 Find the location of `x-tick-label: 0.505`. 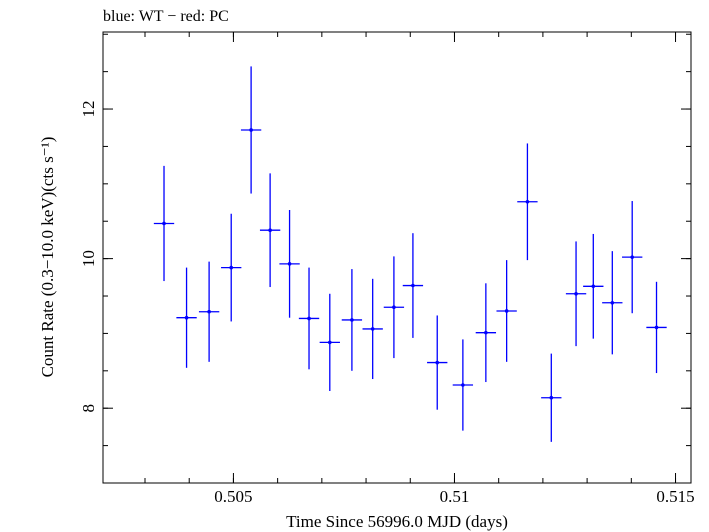

x-tick-label: 0.505 is located at coordinates (233, 496).